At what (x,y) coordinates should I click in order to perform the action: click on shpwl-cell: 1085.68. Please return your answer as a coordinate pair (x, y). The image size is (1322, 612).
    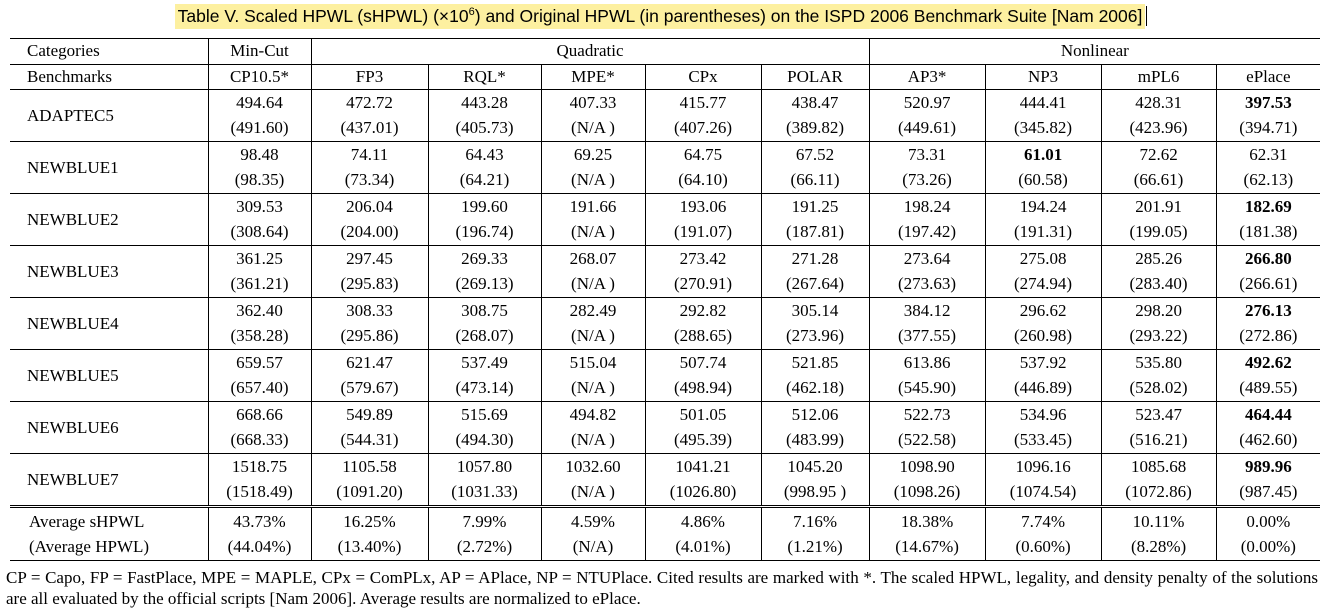
    Looking at the image, I should click on (1159, 466).